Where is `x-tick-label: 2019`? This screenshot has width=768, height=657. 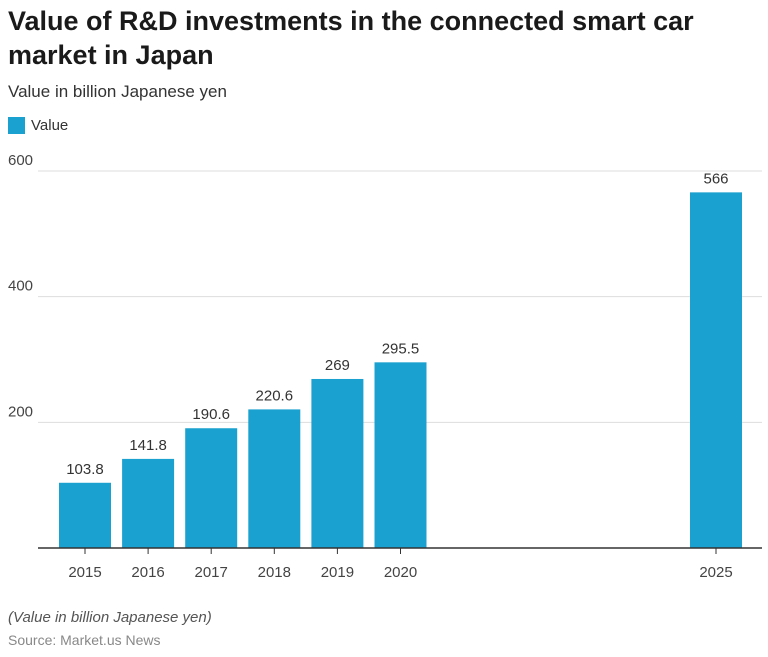 x-tick-label: 2019 is located at coordinates (337, 572).